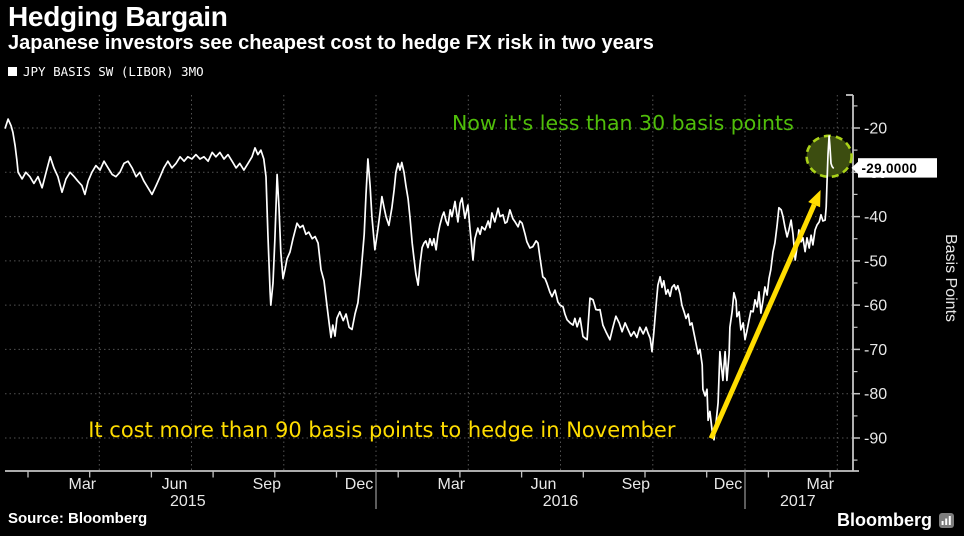 The image size is (964, 536). I want to click on bloomberg-logo: Bloomberg, so click(895, 520).